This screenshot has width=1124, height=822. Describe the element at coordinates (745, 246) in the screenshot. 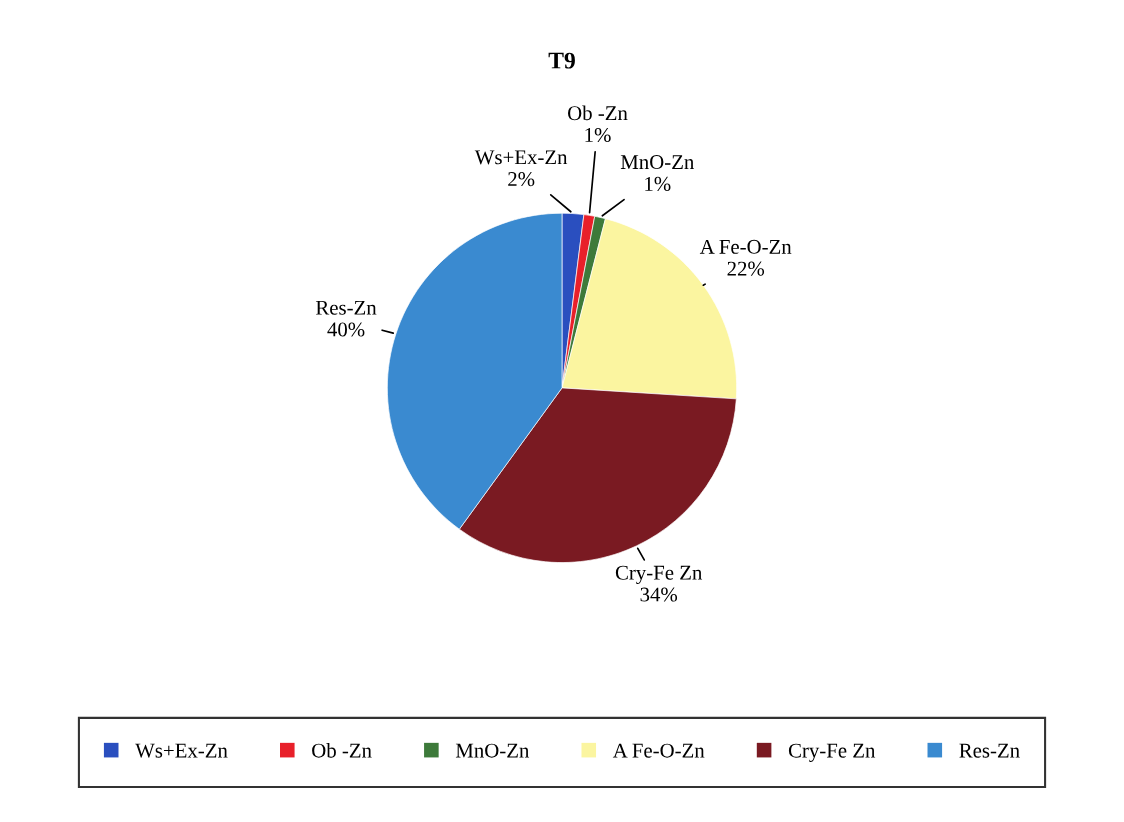

I see `slice-label: A Fe-O-Zn` at that location.